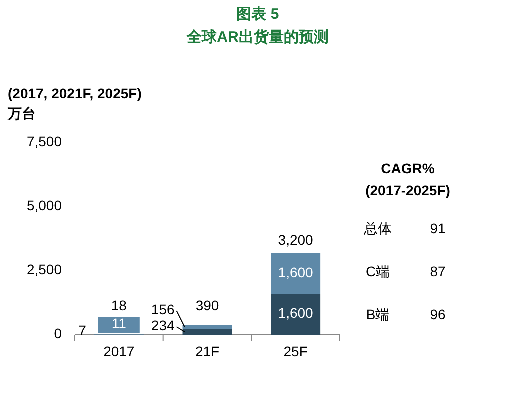 The height and width of the screenshot is (405, 516). I want to click on data-label: 7, so click(82, 330).